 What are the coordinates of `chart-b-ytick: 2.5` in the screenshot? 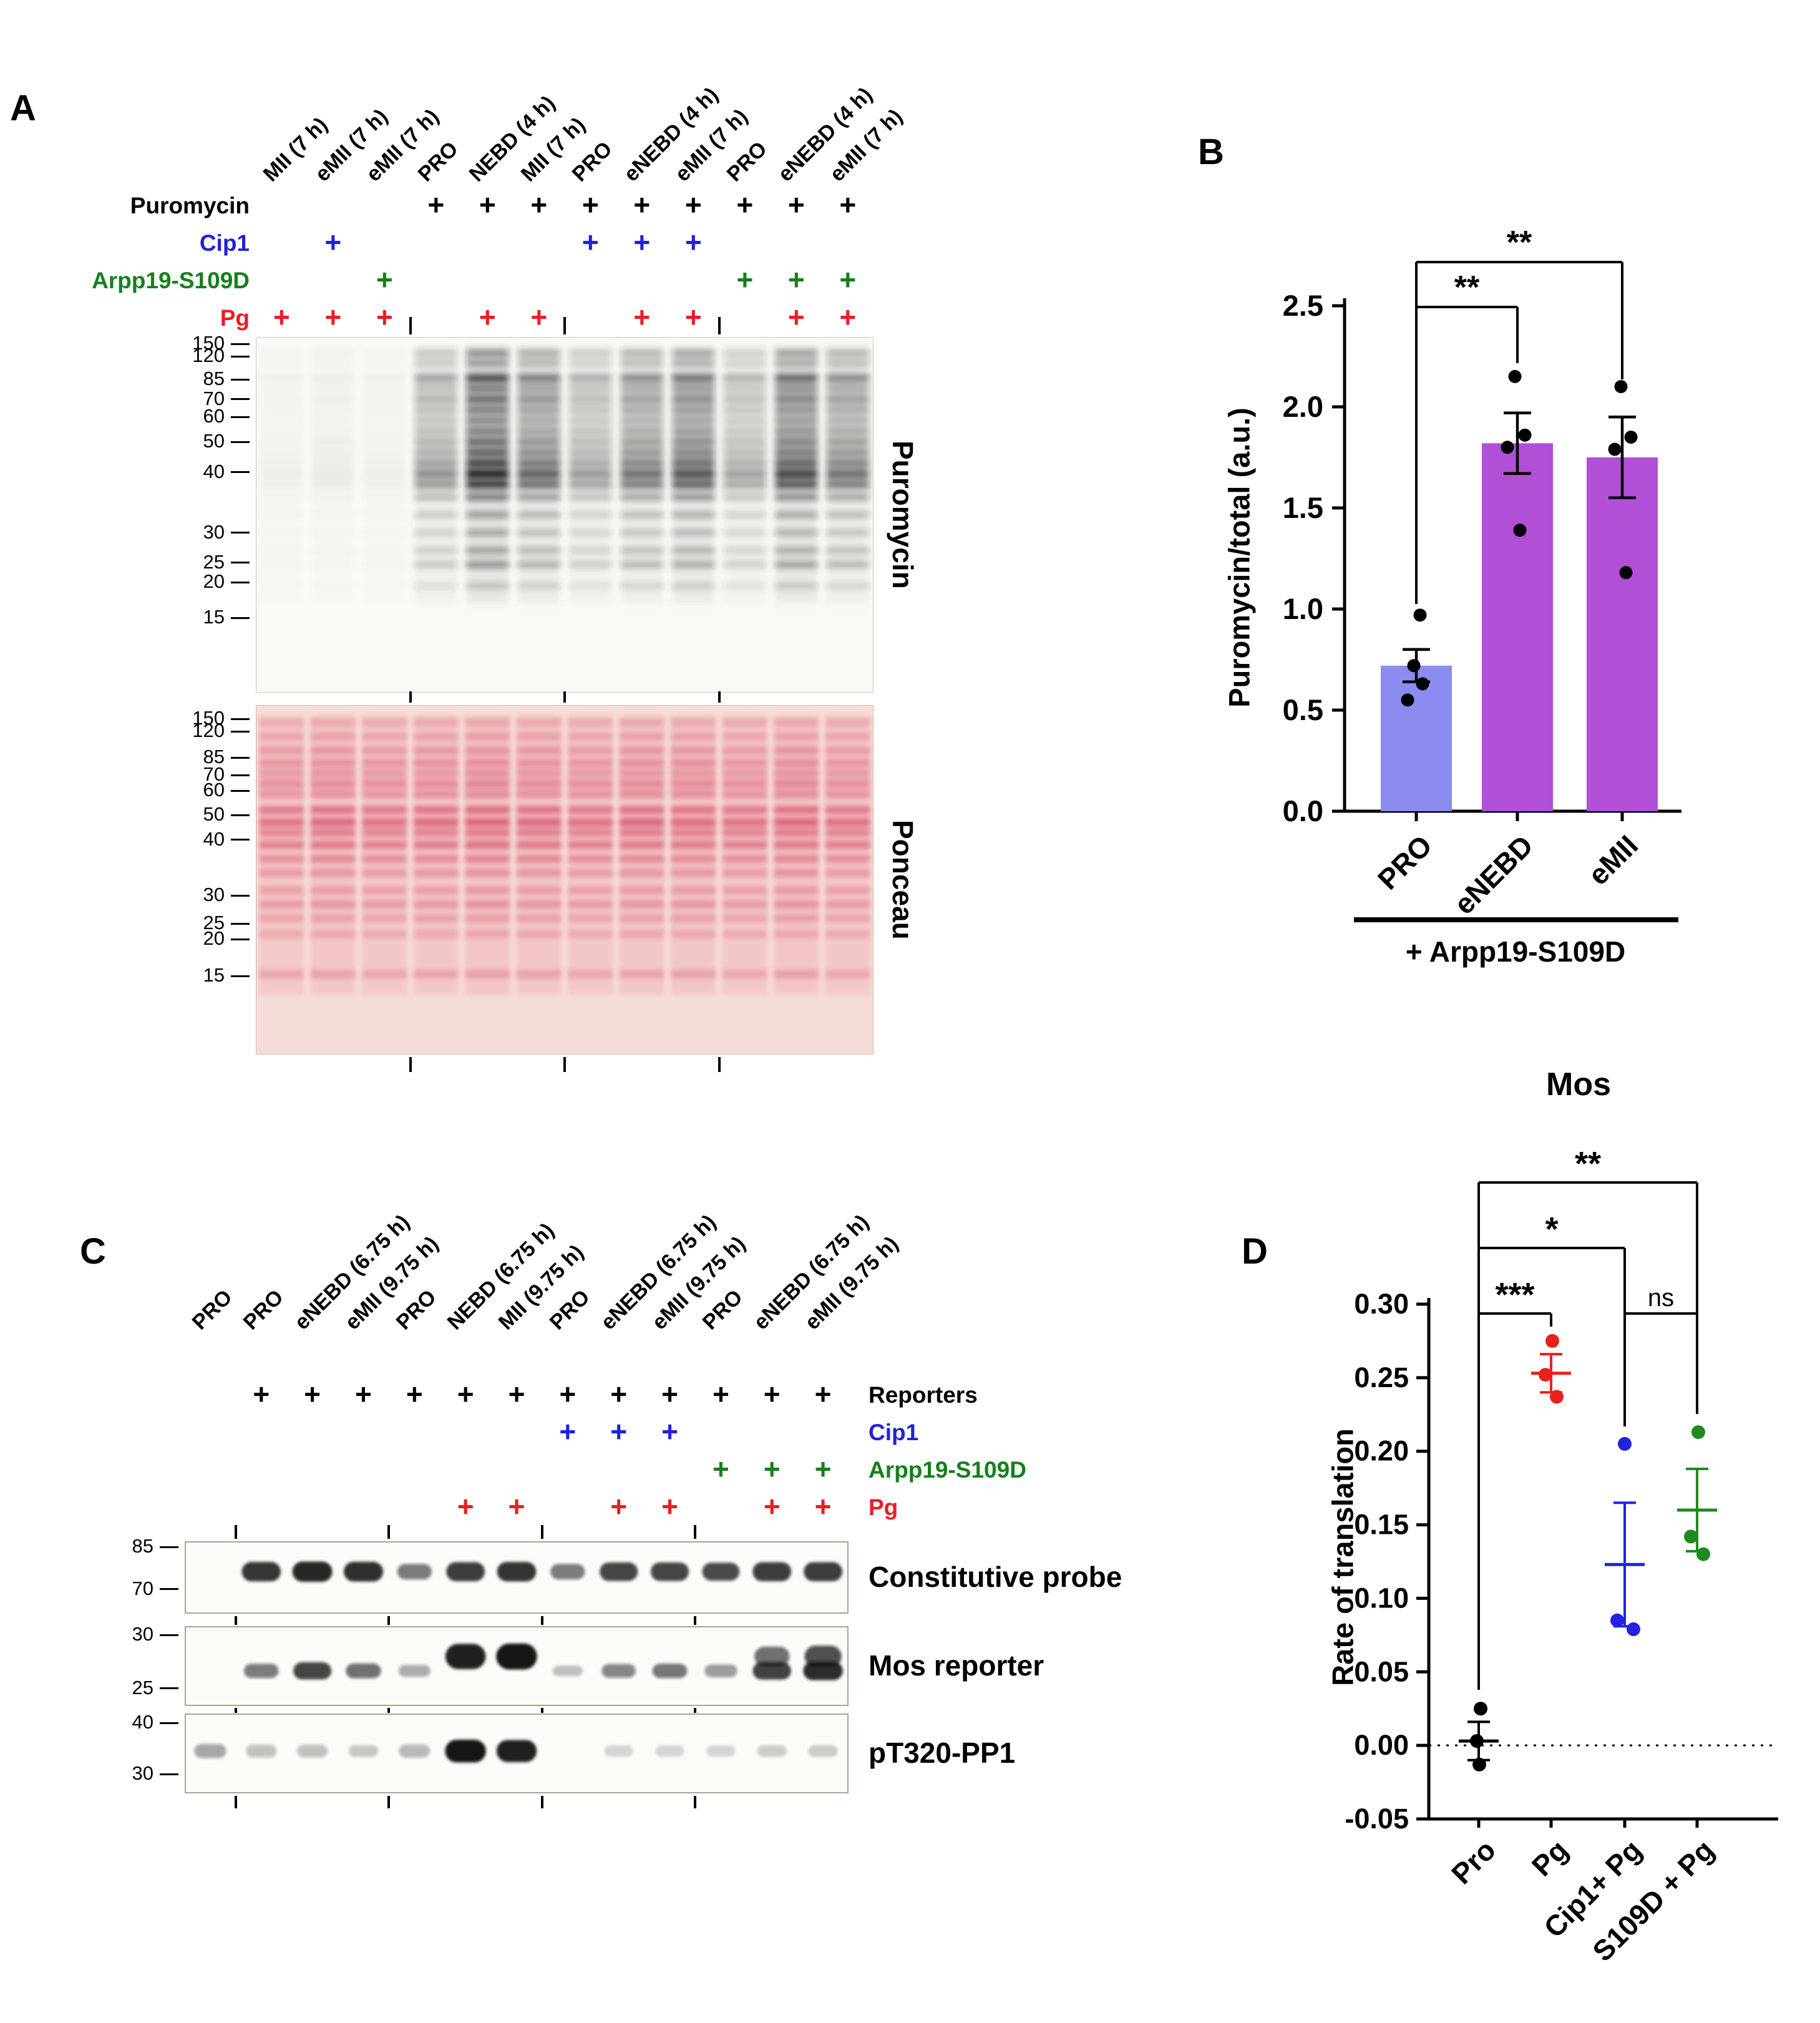 It's located at (1303, 305).